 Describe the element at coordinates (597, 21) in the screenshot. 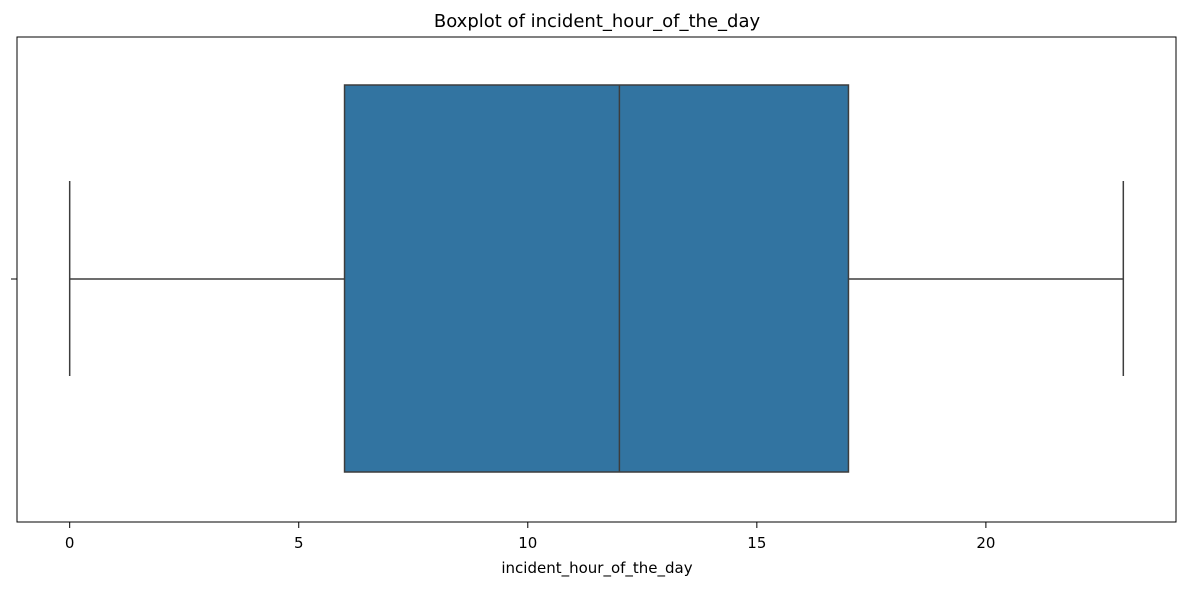

I see `chart-title: Boxplot of incident_hour_of_the_day` at that location.